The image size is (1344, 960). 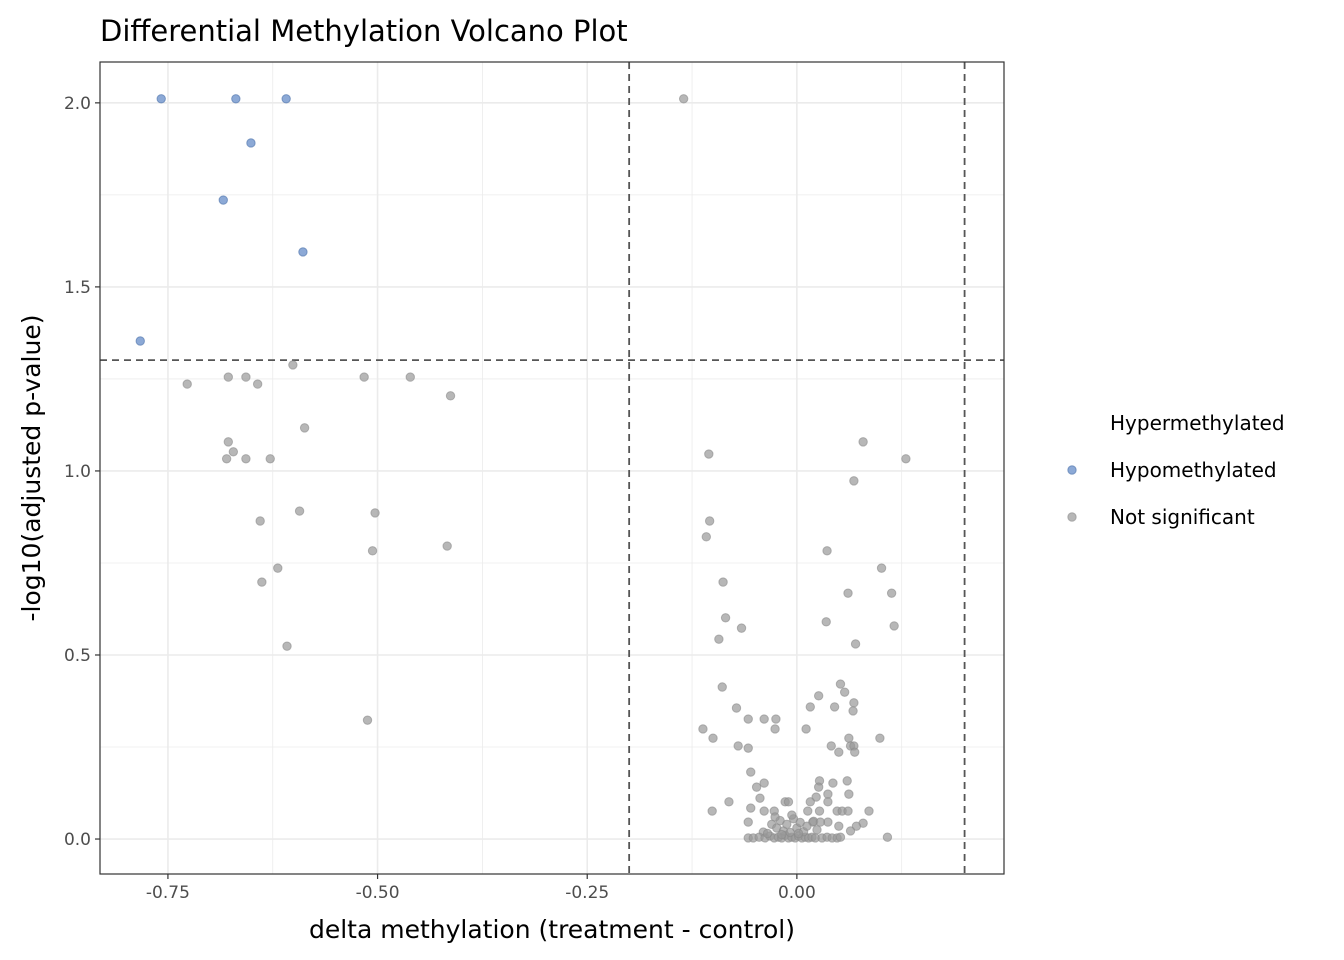 I want to click on legend-label: Hypermethylated, so click(x=1197, y=423).